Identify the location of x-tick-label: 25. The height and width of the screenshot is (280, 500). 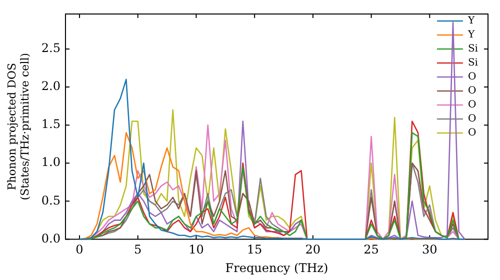
(371, 249).